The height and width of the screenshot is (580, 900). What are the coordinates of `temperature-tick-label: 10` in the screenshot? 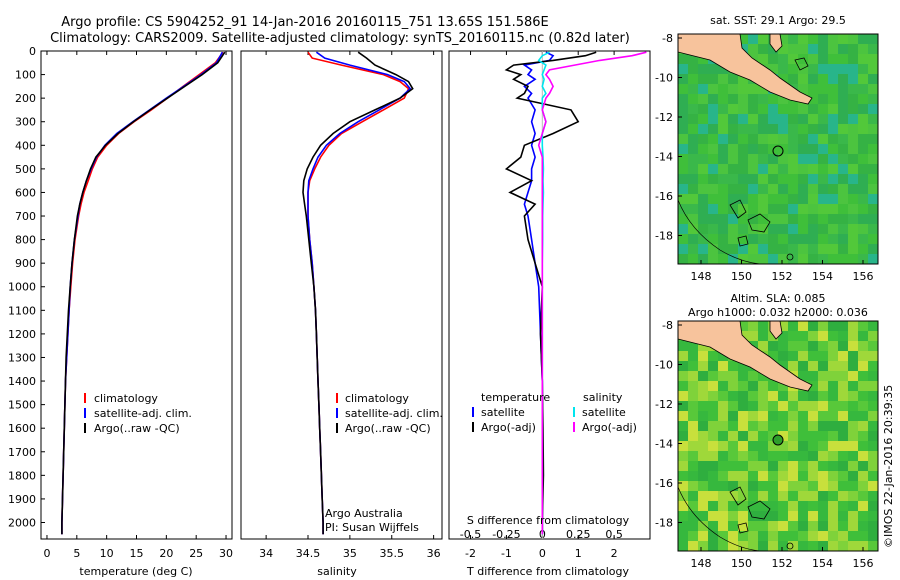 It's located at (107, 553).